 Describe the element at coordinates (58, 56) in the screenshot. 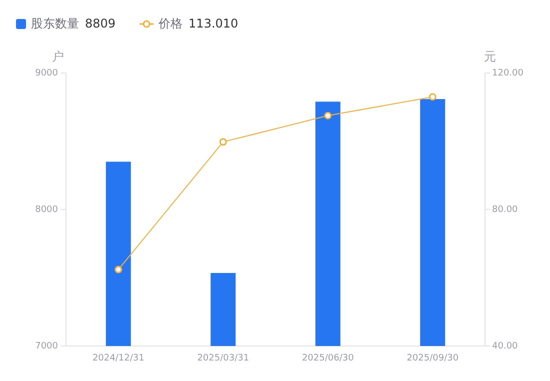

I see `y-axis-title: 户` at that location.